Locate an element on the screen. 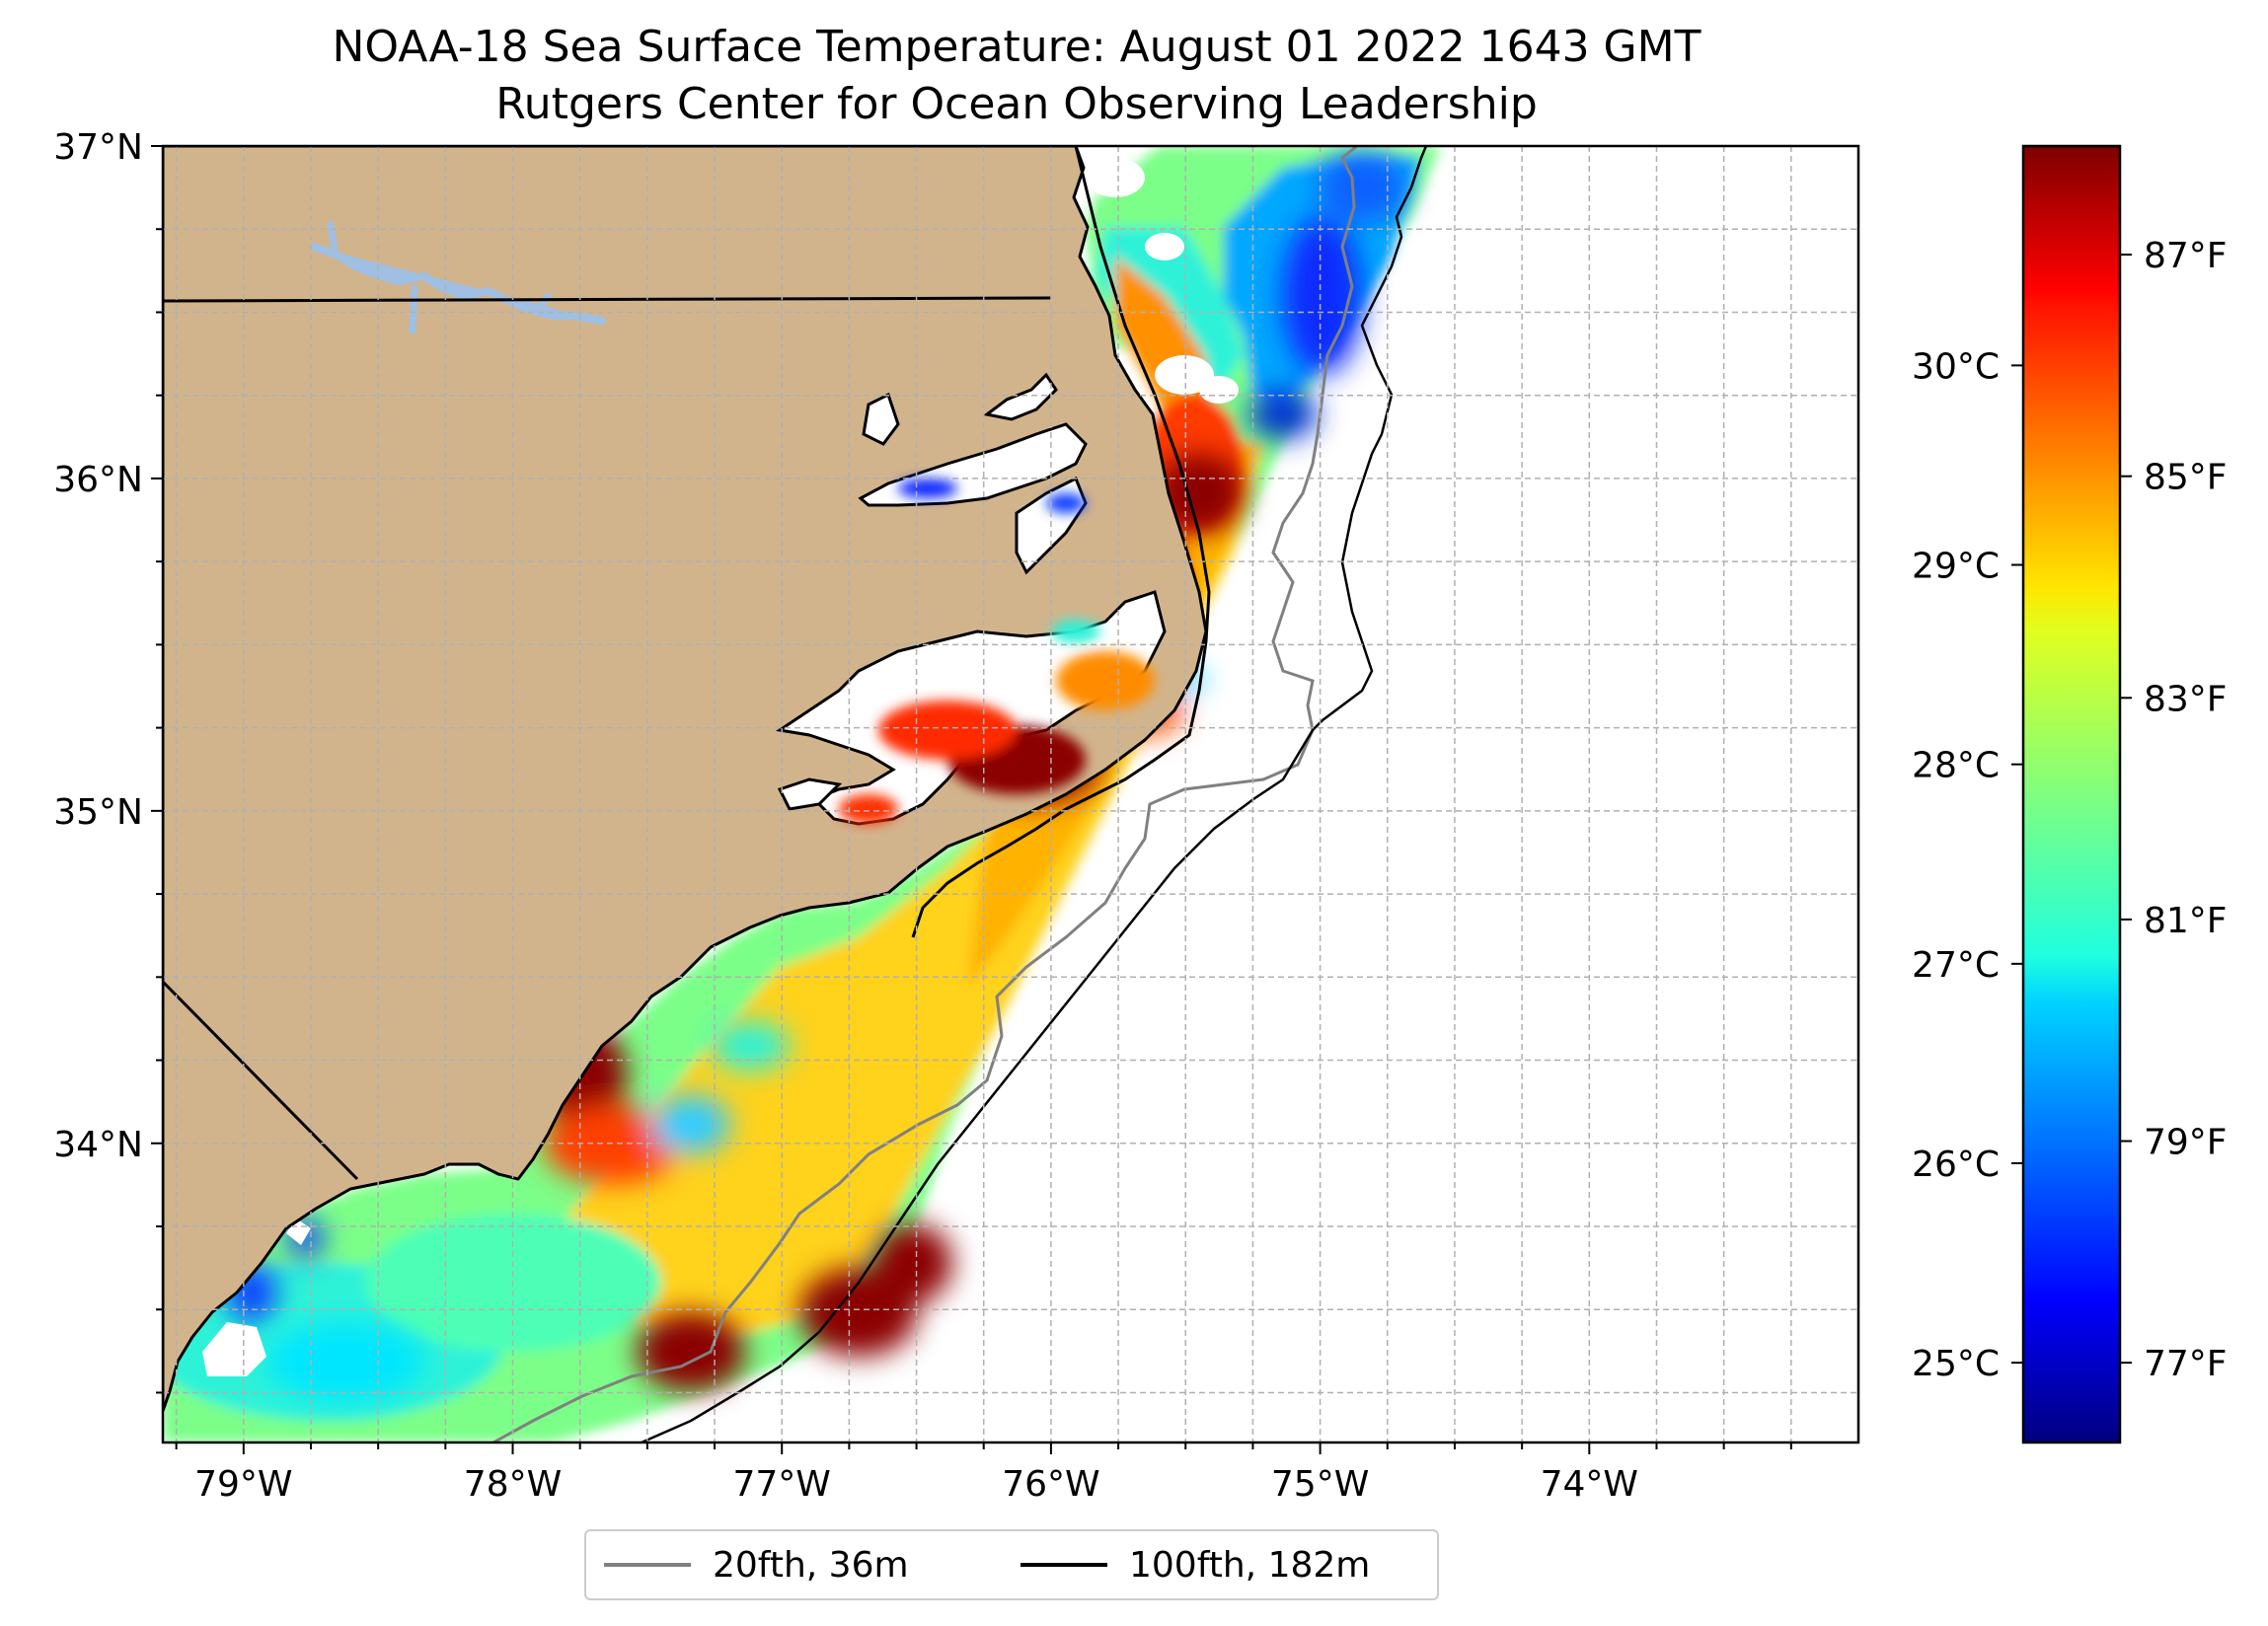 This screenshot has height=1626, width=2268. colorbar is located at coordinates (2071, 794).